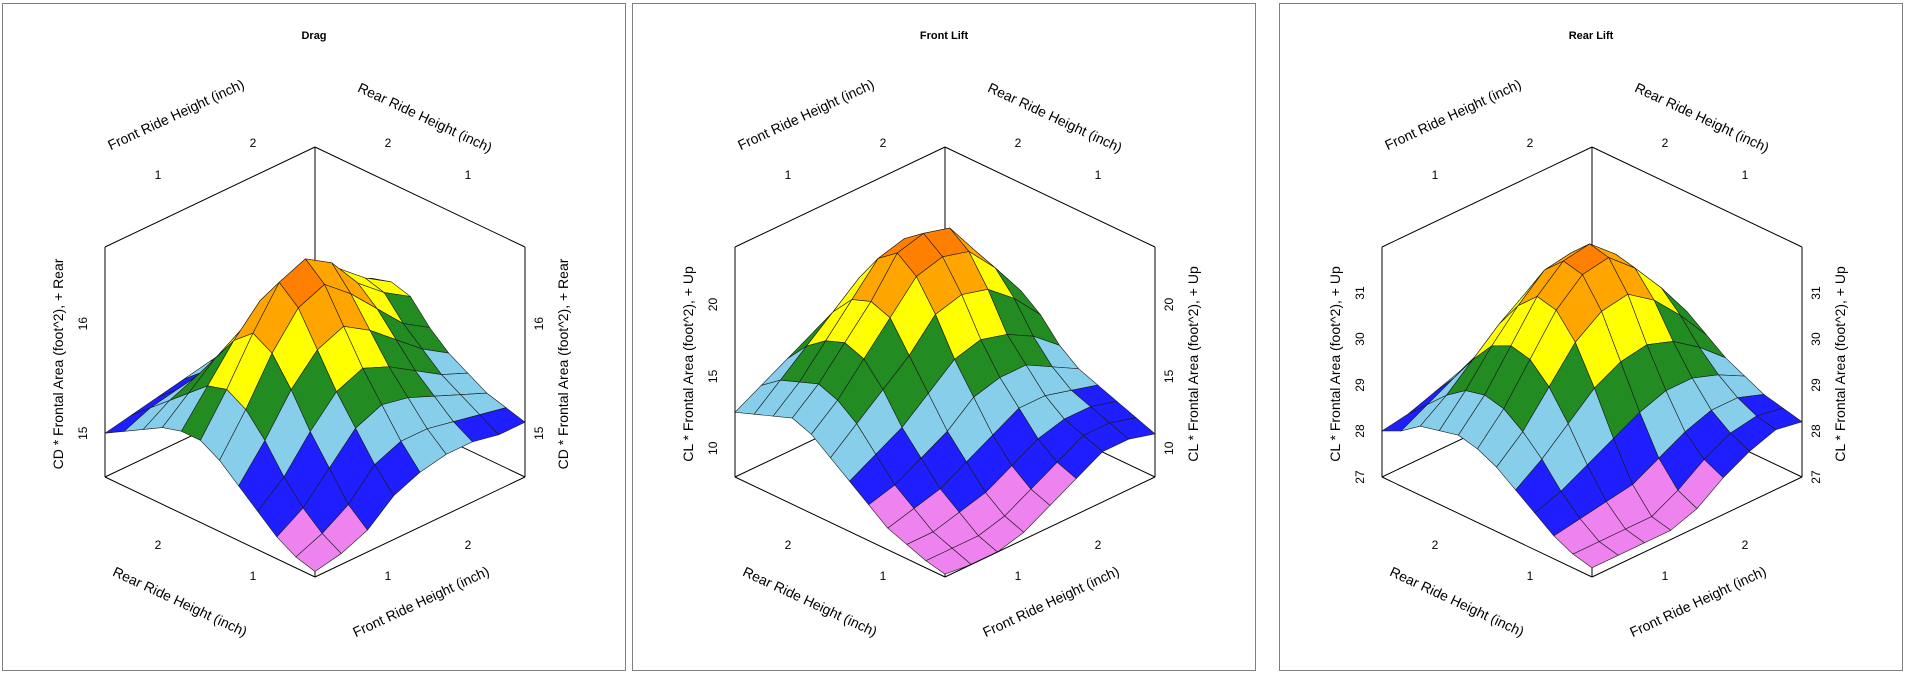 This screenshot has width=1908, height=678. I want to click on z-axis-label-right: CD * Frontal Area (foot^2), + Rear, so click(563, 363).